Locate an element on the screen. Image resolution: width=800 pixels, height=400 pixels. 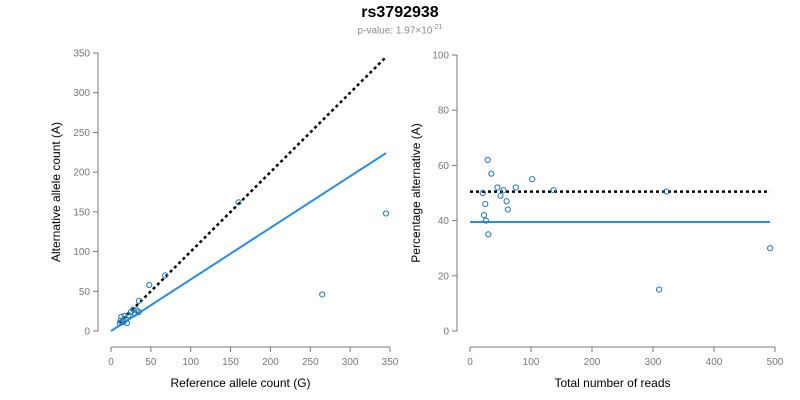
right-y-tick-label: 80 is located at coordinates (444, 111).